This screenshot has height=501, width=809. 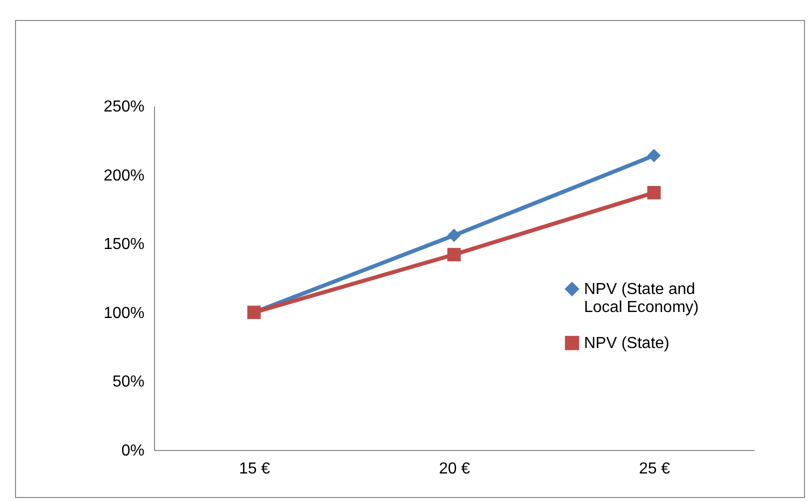 I want to click on y-tick-label: 0%, so click(x=132, y=451).